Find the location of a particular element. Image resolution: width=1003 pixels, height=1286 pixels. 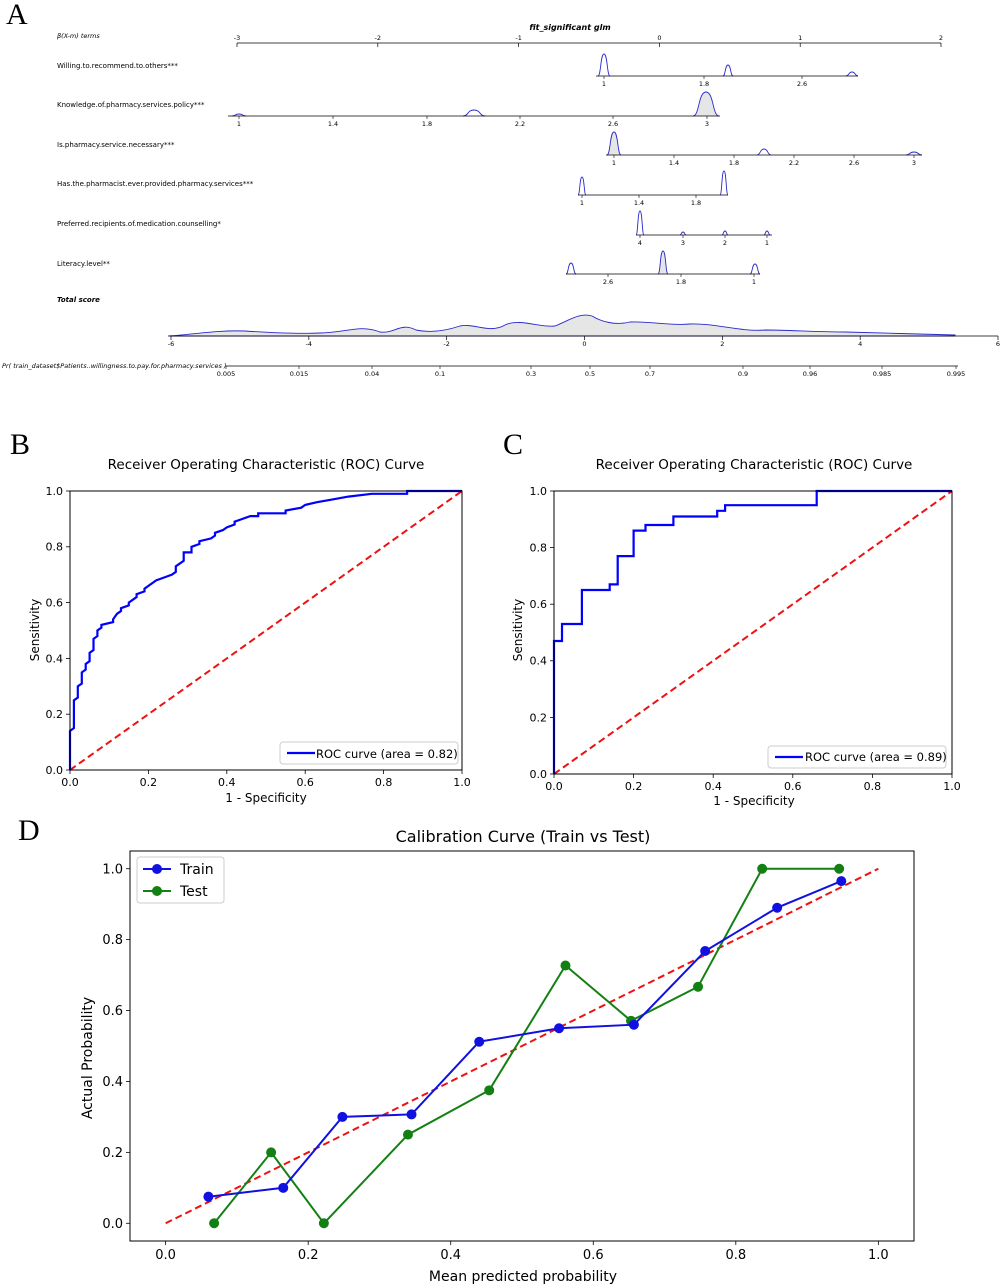

y-tick-label: 0.4 is located at coordinates (112, 1082).